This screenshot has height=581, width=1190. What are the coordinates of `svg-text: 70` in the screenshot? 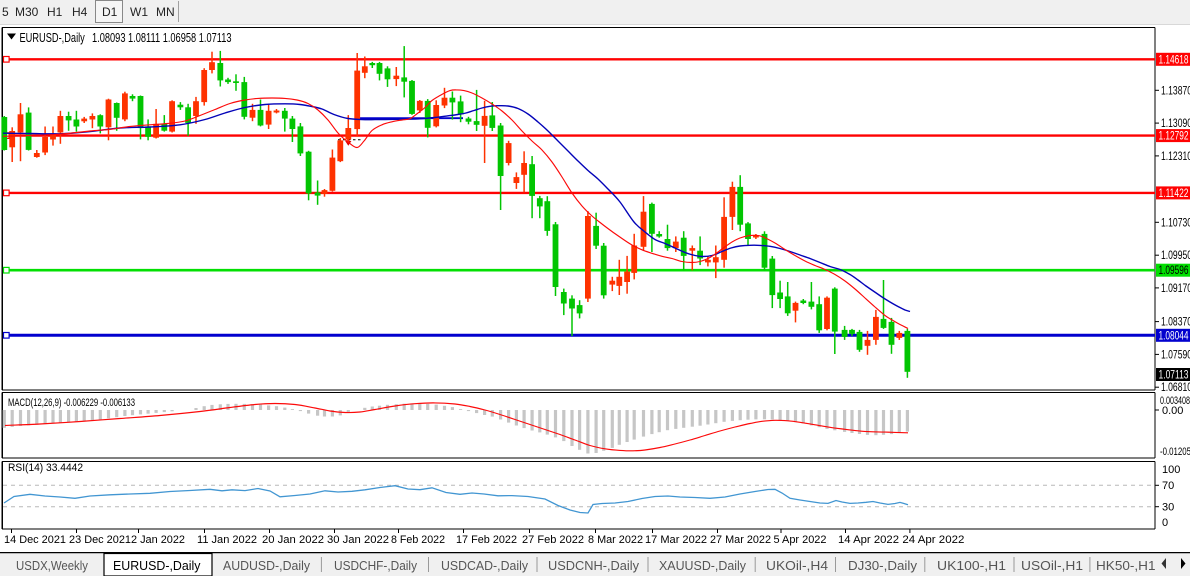 It's located at (1168, 486).